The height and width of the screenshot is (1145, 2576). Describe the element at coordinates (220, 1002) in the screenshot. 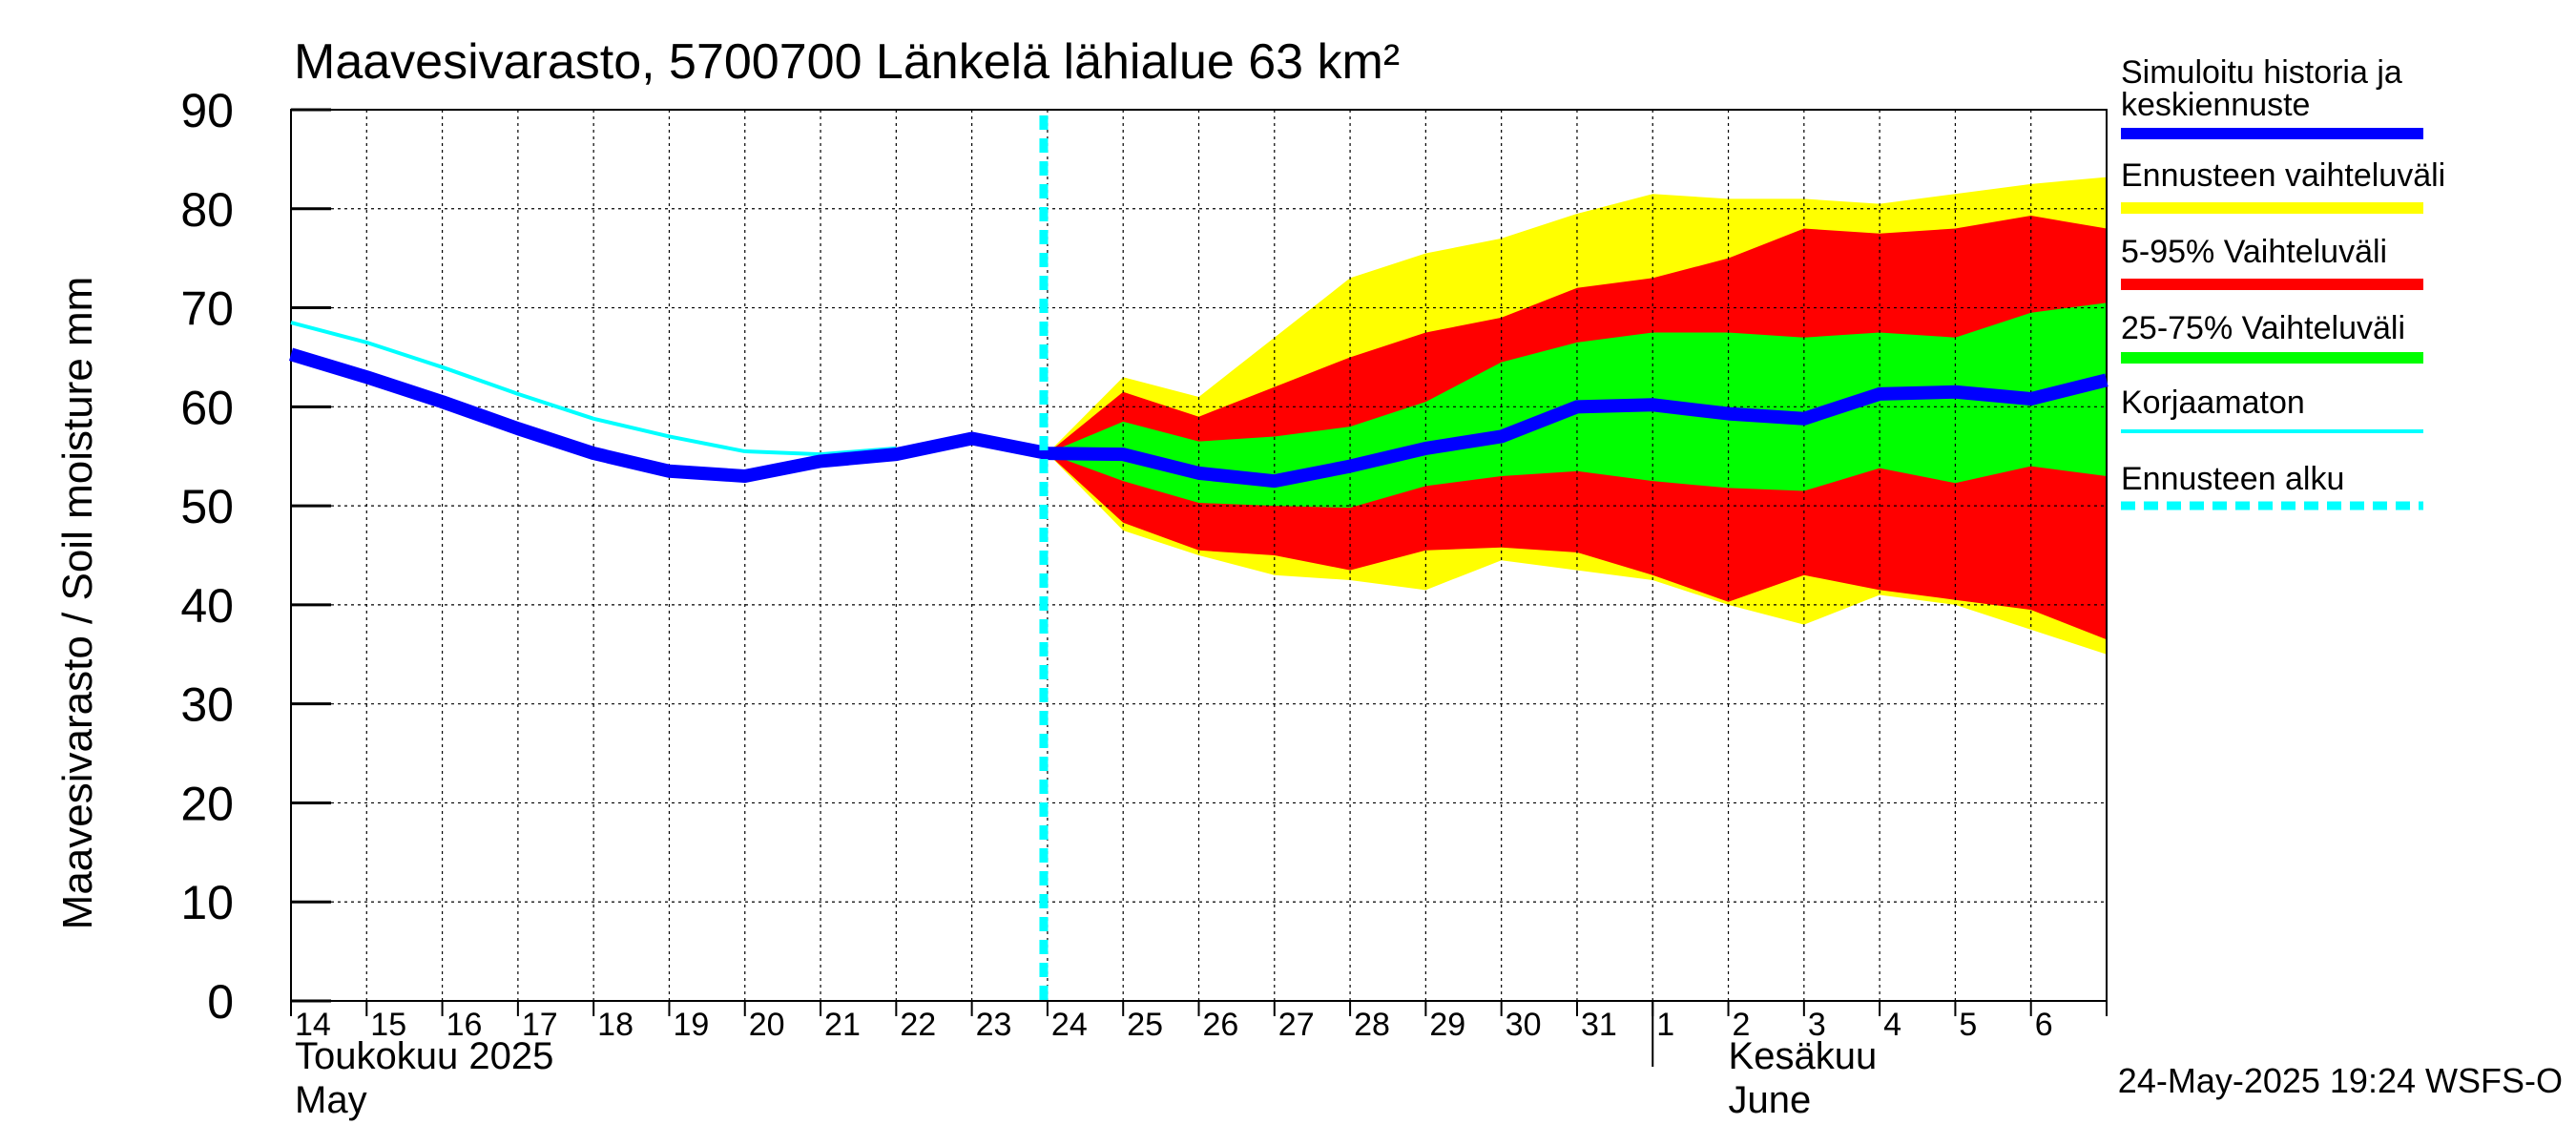

I see `y-tick-label: 0` at that location.